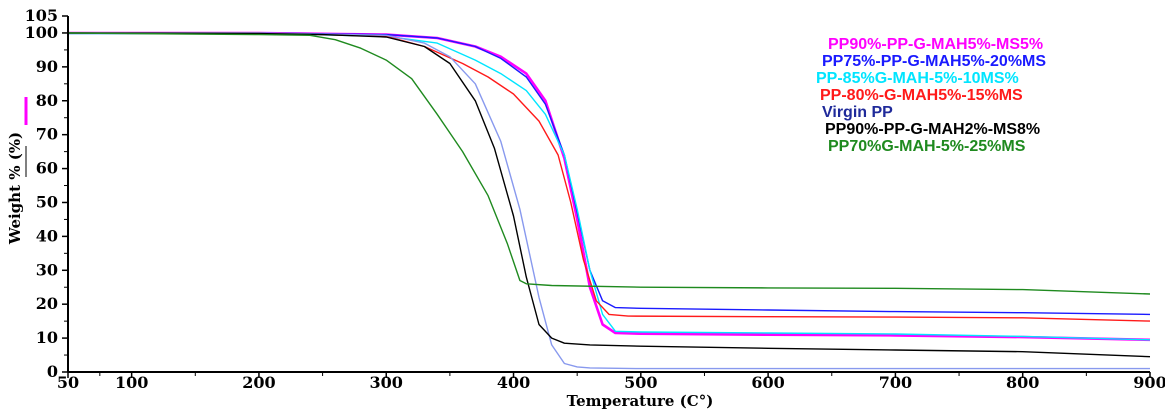 The image size is (1165, 412). I want to click on y-tick-label: 70, so click(47, 134).